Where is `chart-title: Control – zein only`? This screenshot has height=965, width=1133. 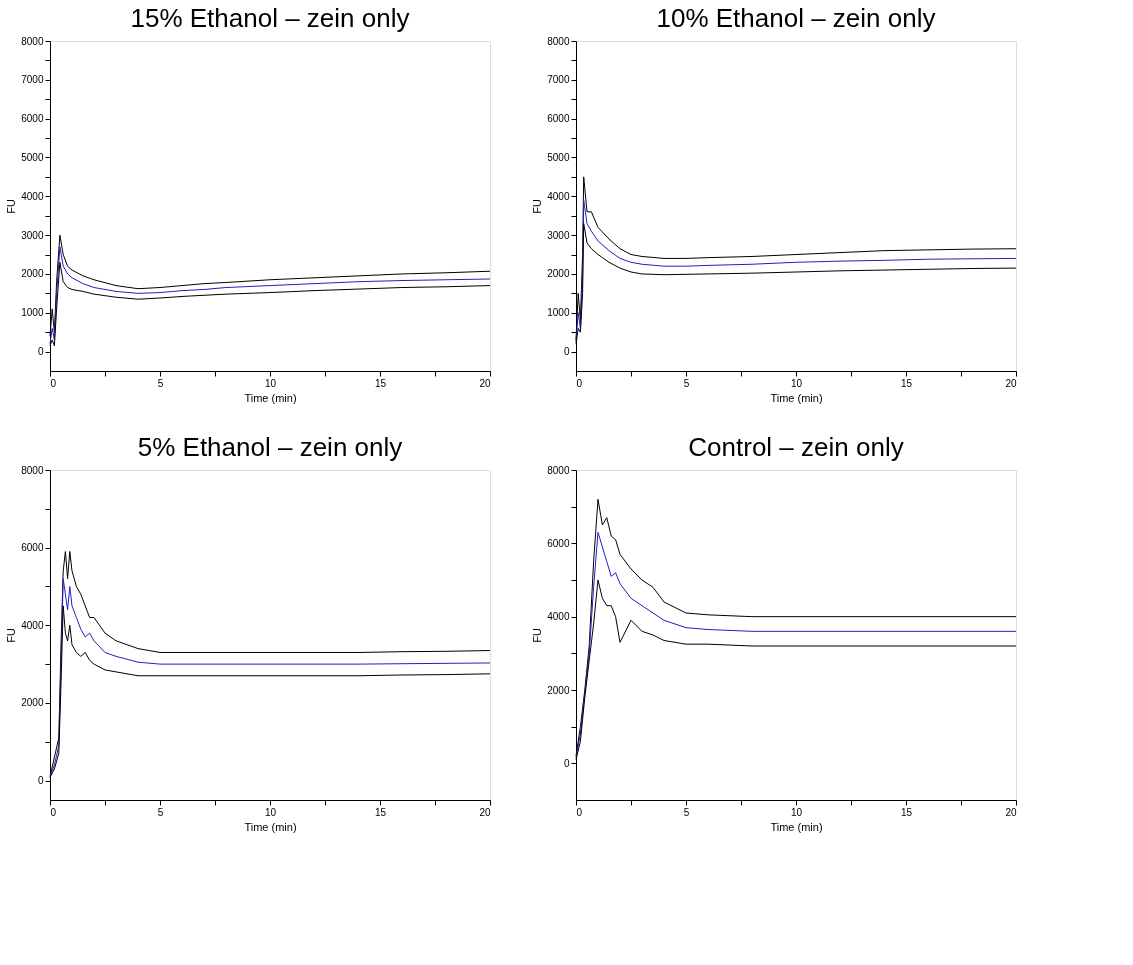
chart-title: Control – zein only is located at coordinates (796, 447).